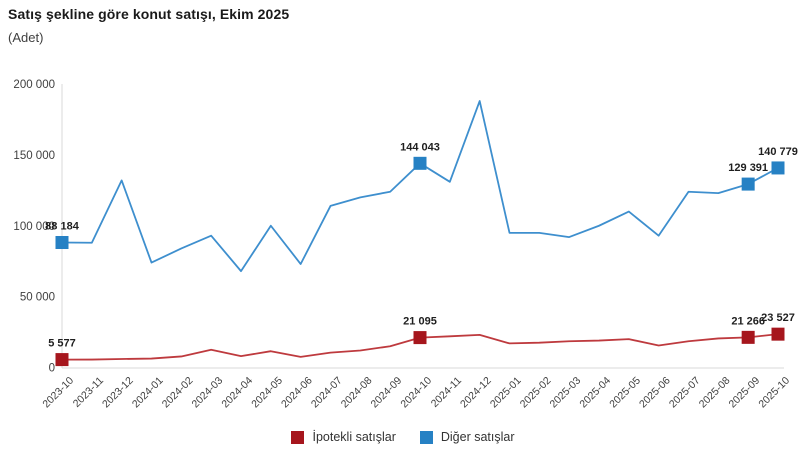 The height and width of the screenshot is (456, 806). What do you see at coordinates (748, 168) in the screenshot?
I see `data-point-label: 129 391` at bounding box center [748, 168].